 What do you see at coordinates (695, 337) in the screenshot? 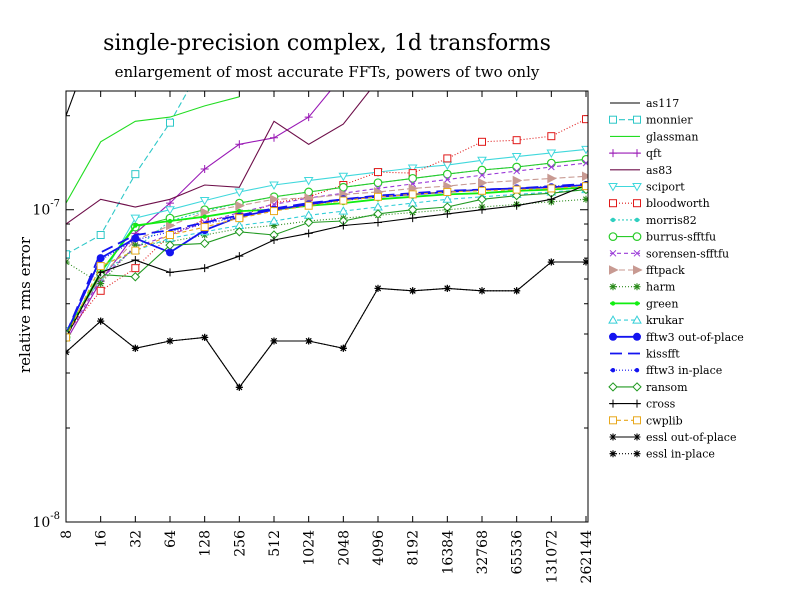
I see `legend-label: fftw3 out-of-place` at bounding box center [695, 337].